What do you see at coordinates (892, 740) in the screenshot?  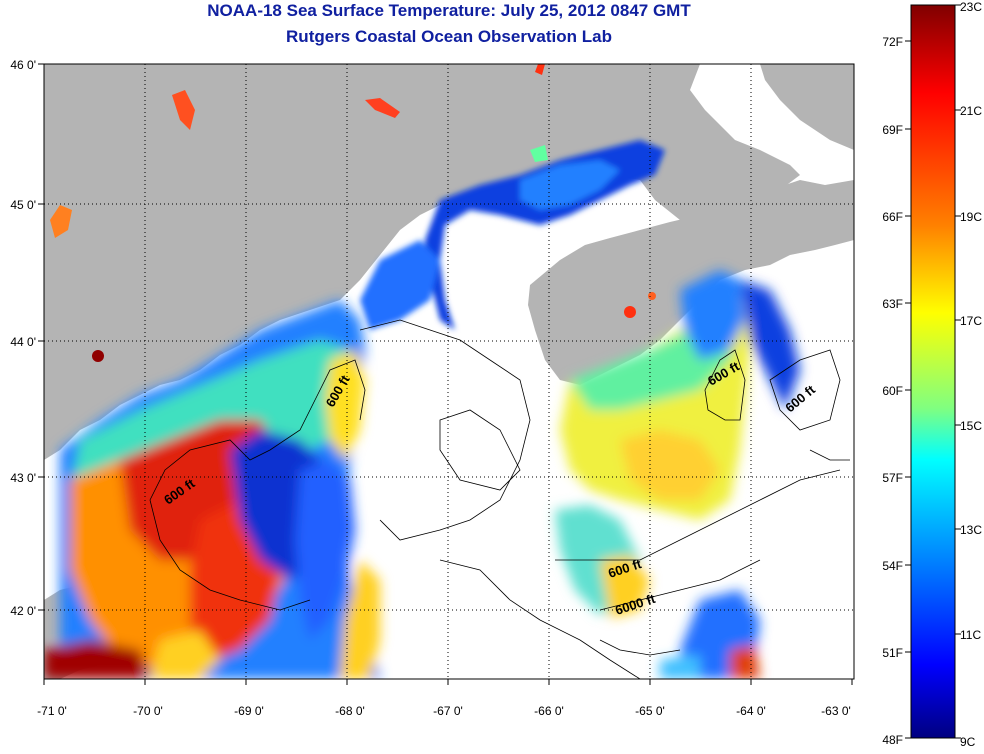 I see `colorbar-f-label: 48F` at bounding box center [892, 740].